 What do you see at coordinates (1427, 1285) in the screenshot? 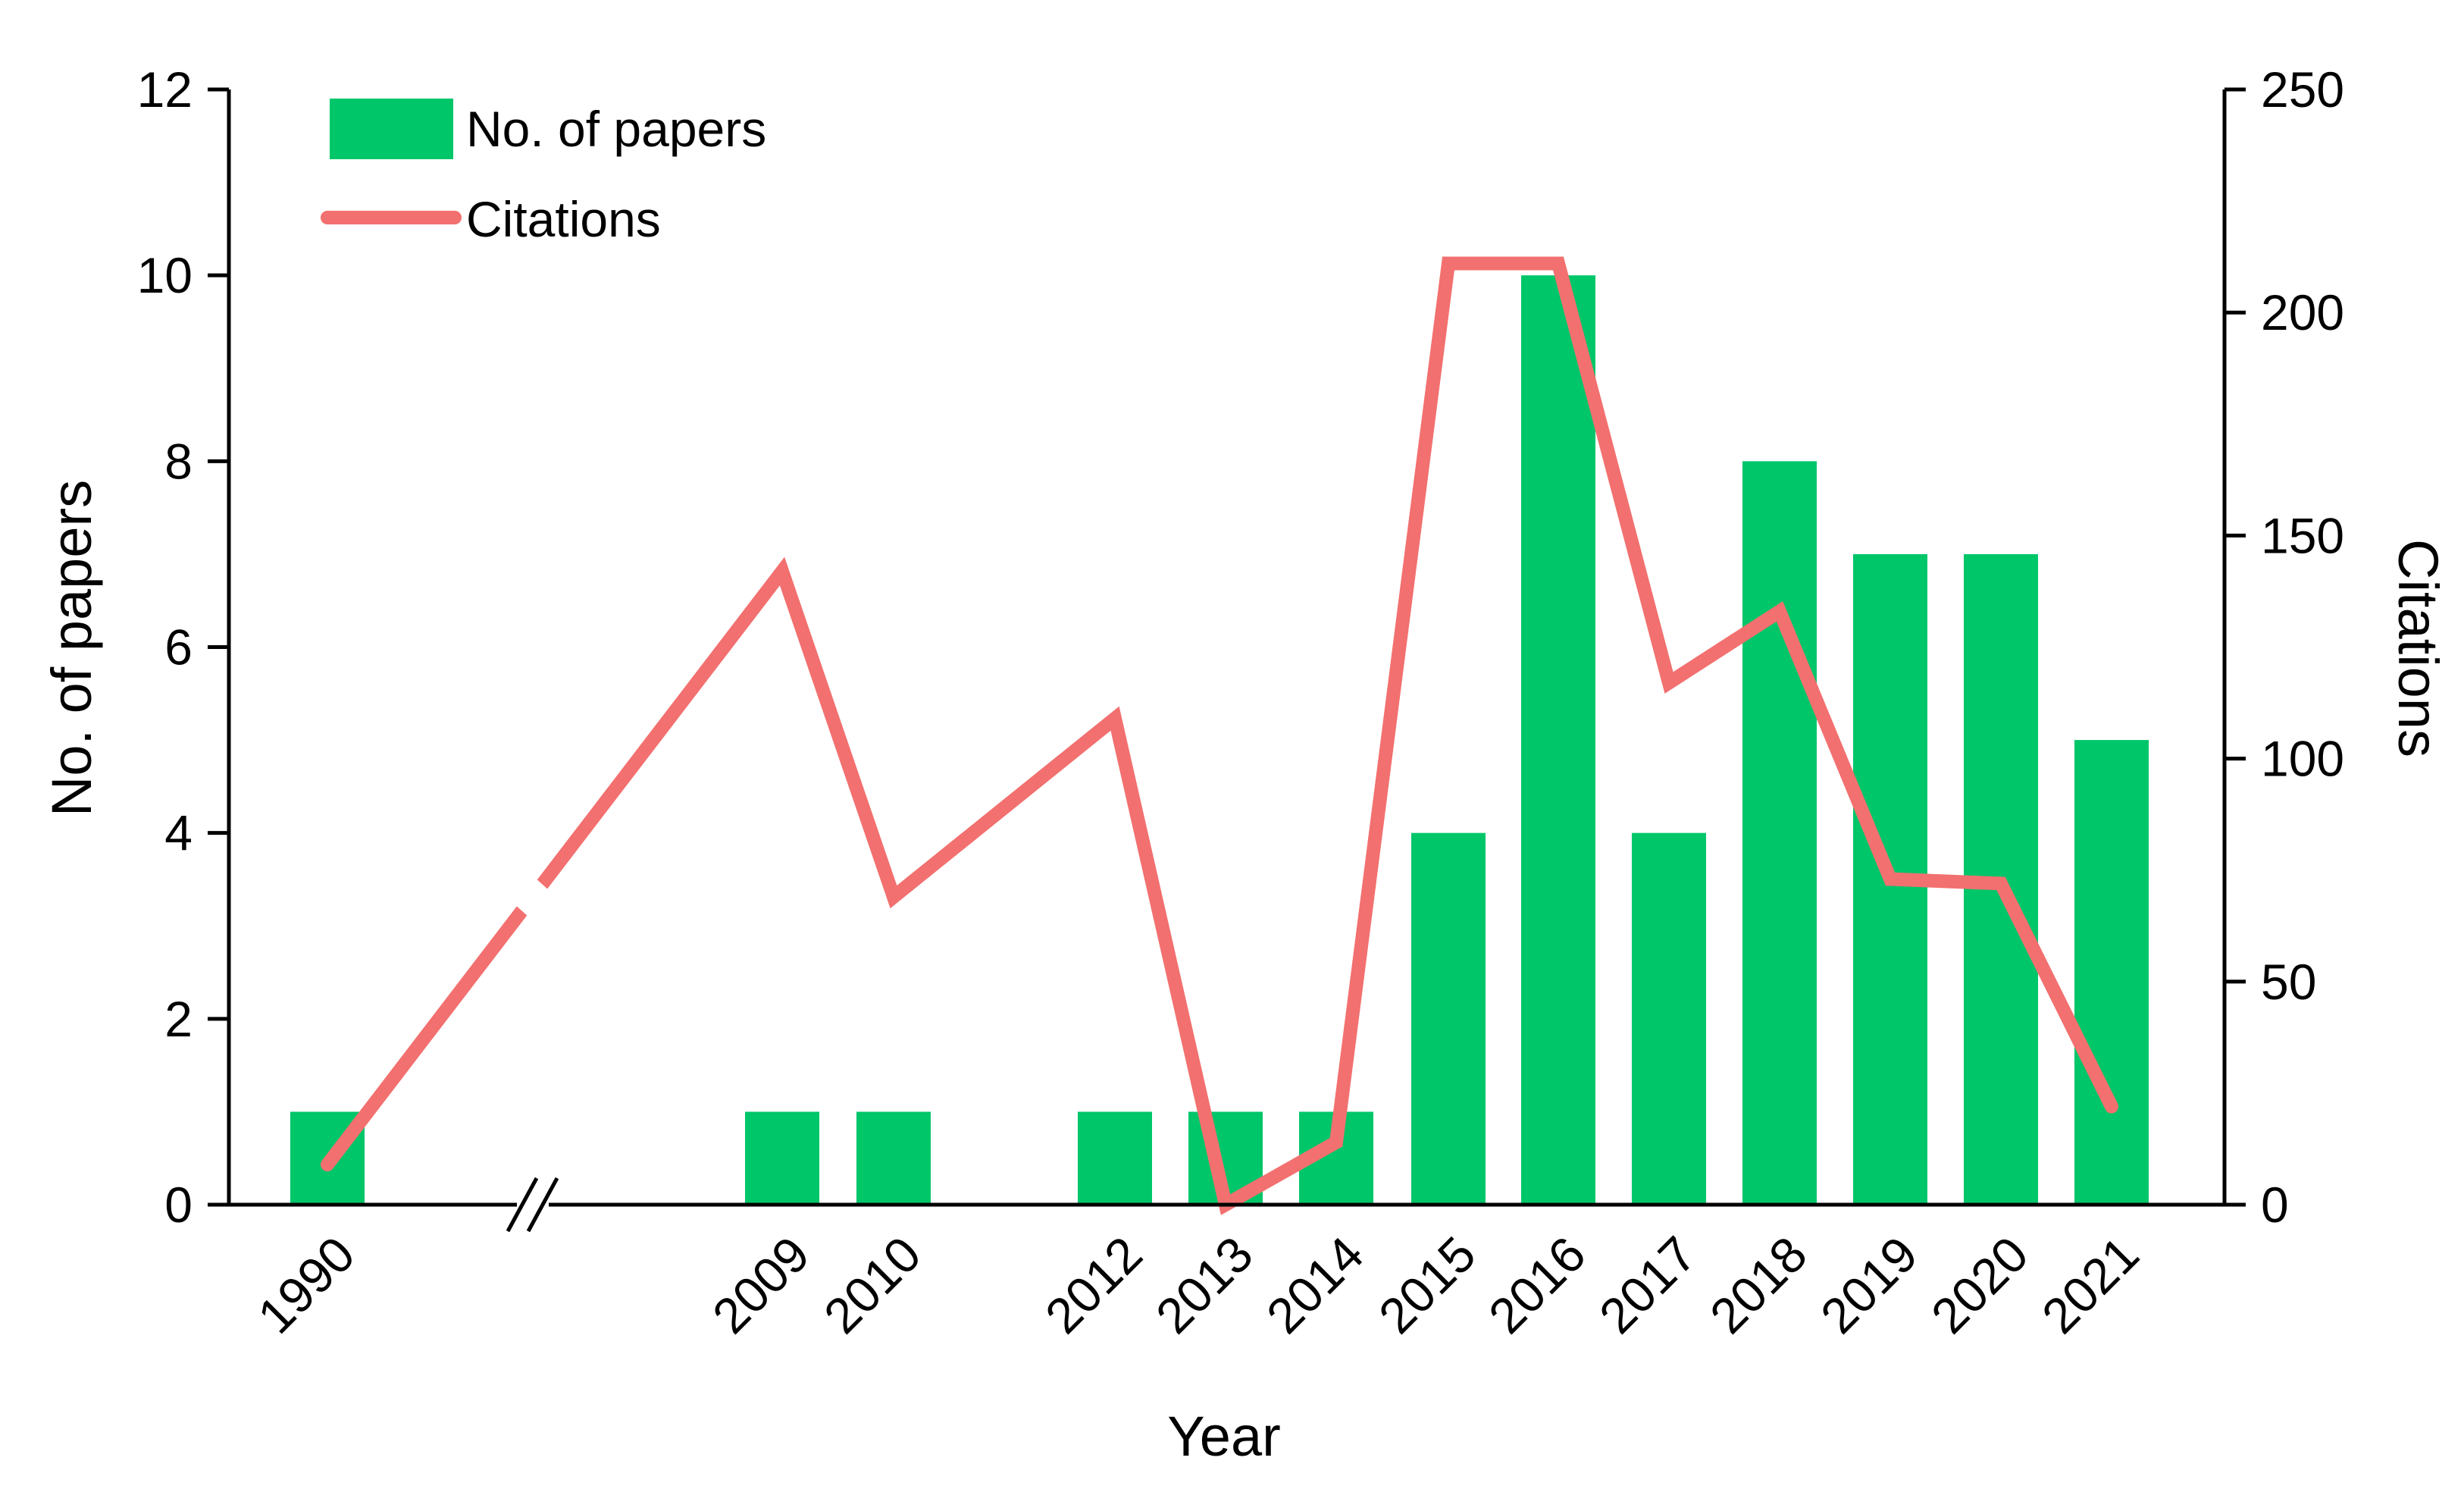
I see `x-tick-label-2015: 2015` at bounding box center [1427, 1285].